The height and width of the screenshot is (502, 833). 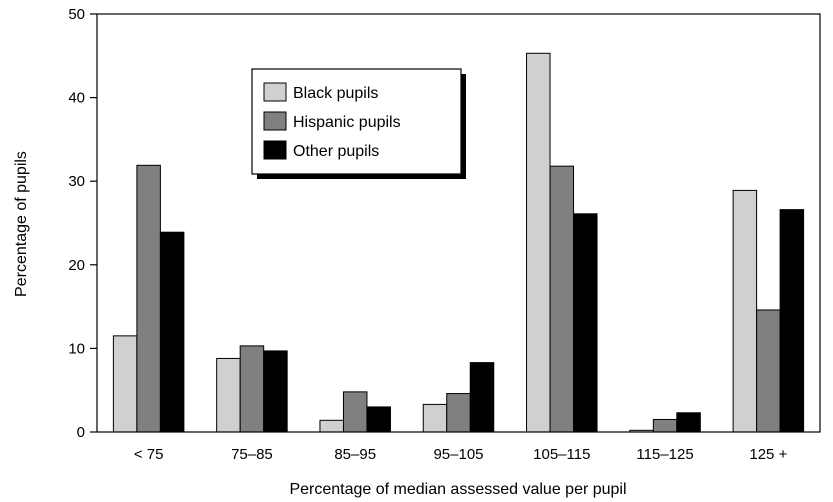 What do you see at coordinates (81, 432) in the screenshot?
I see `y-tick-label: 0` at bounding box center [81, 432].